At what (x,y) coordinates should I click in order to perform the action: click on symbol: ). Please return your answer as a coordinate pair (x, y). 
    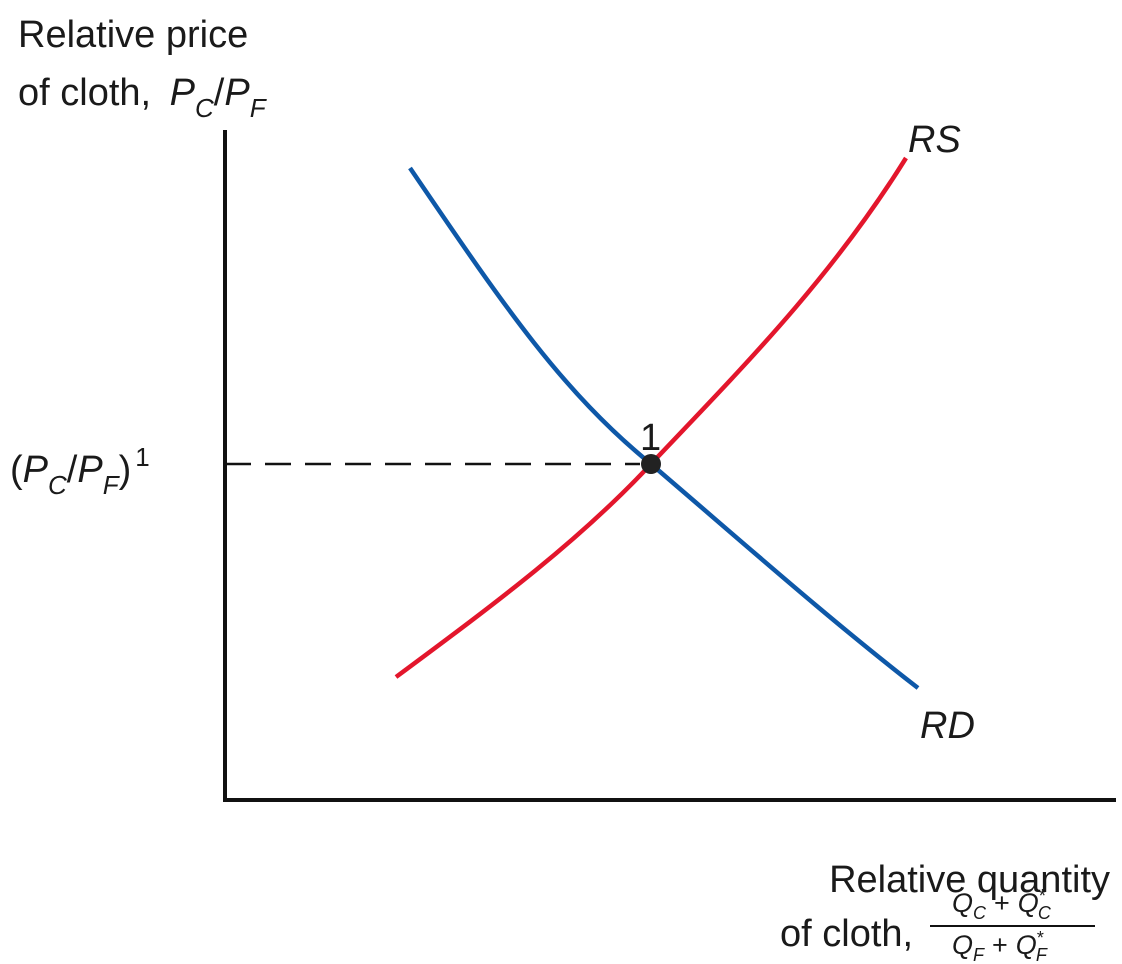
    Looking at the image, I should click on (125, 470).